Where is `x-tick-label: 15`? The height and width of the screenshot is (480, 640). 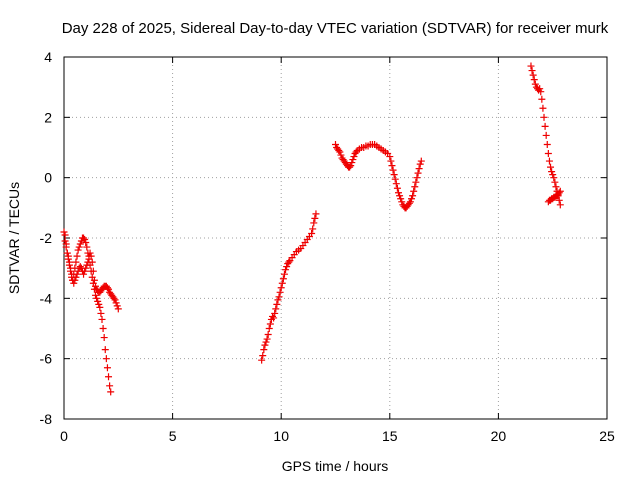 x-tick-label: 15 is located at coordinates (390, 436).